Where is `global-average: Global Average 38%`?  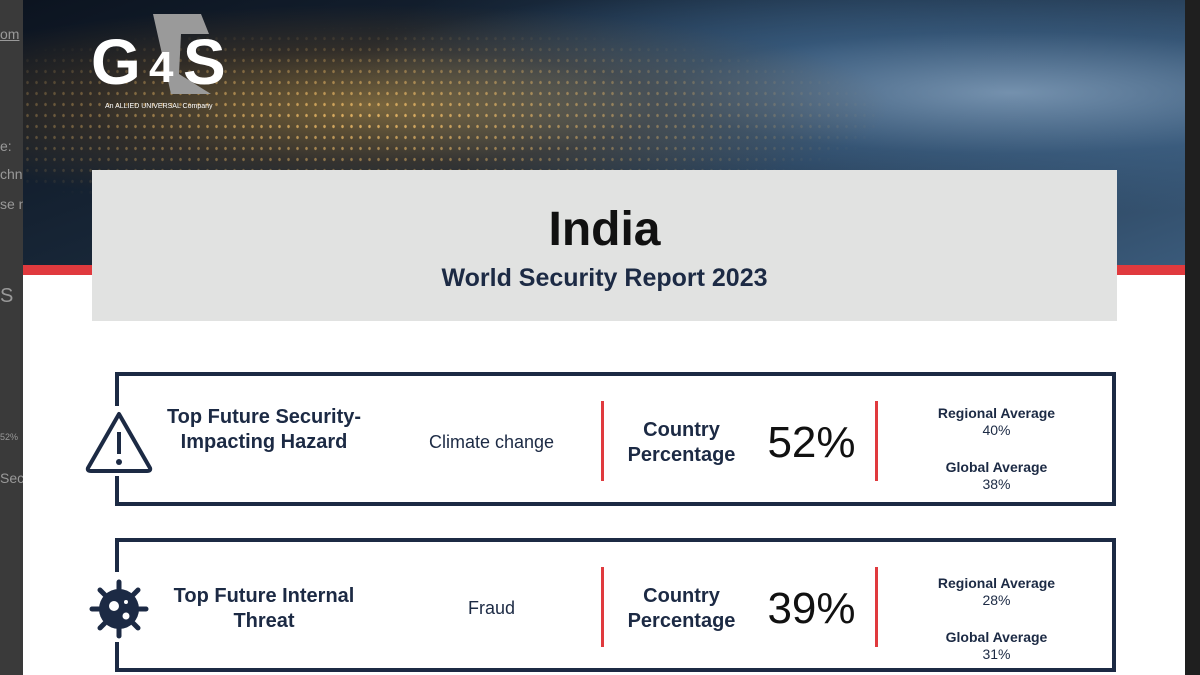
global-average: Global Average 38% is located at coordinates (996, 476).